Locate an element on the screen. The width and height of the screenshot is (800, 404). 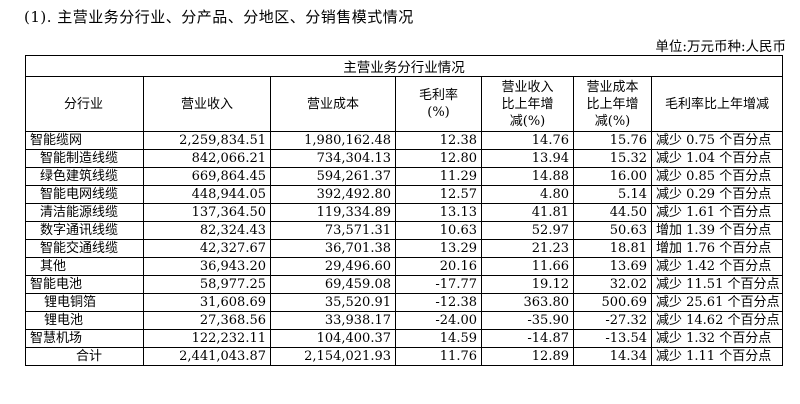
margin-change-cell: 增加 1.76 个百分点 is located at coordinates (717, 248).